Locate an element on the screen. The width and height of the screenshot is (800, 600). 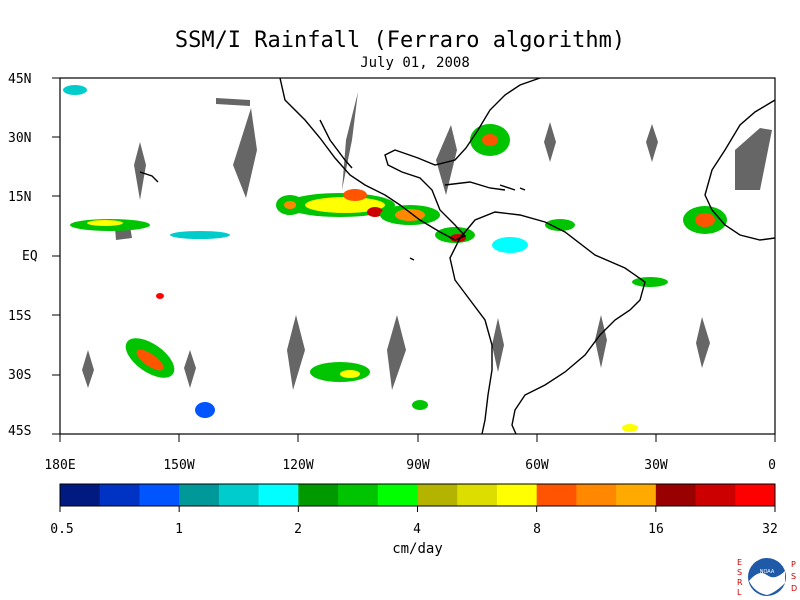
lon-label-30w: 30W is located at coordinates (656, 465).